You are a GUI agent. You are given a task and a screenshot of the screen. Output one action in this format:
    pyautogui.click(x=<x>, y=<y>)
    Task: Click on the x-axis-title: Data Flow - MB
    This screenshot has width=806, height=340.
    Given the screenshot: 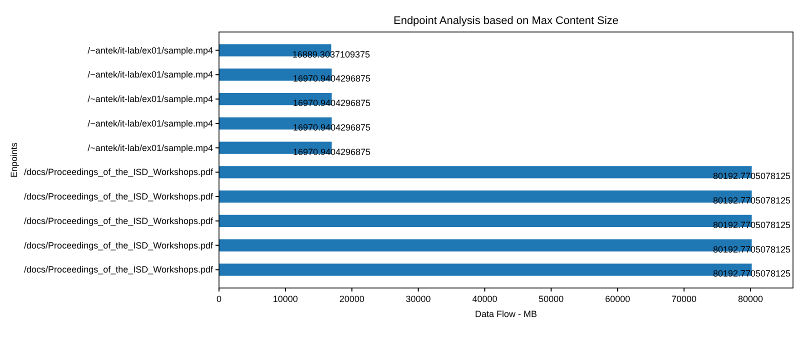 What is the action you would take?
    pyautogui.click(x=506, y=314)
    